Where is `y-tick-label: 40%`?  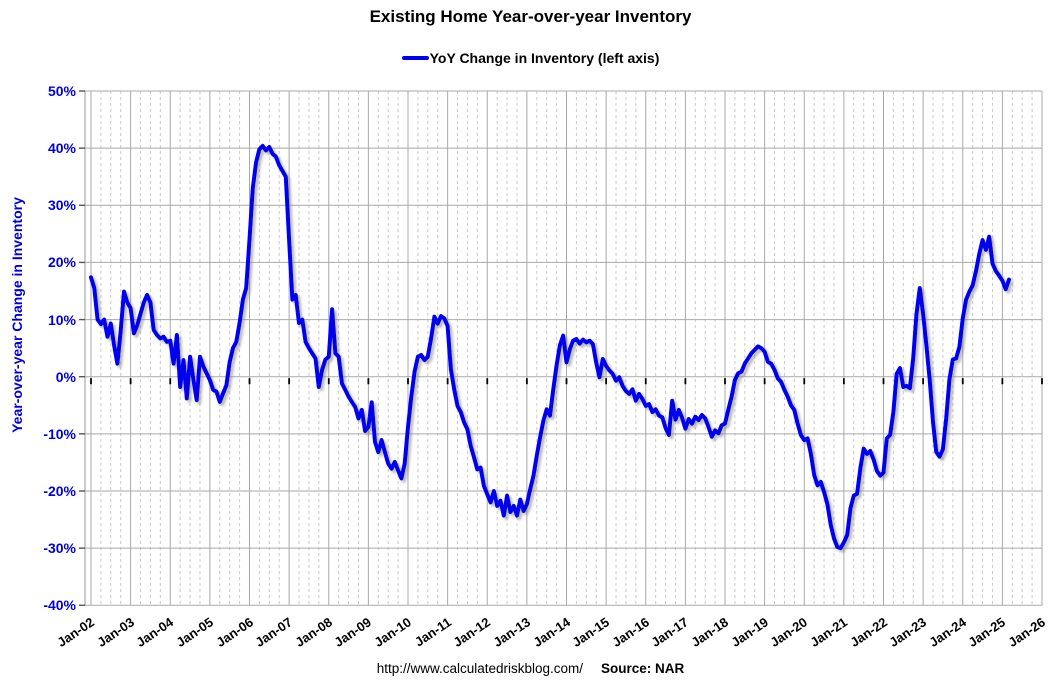
y-tick-label: 40% is located at coordinates (61, 148).